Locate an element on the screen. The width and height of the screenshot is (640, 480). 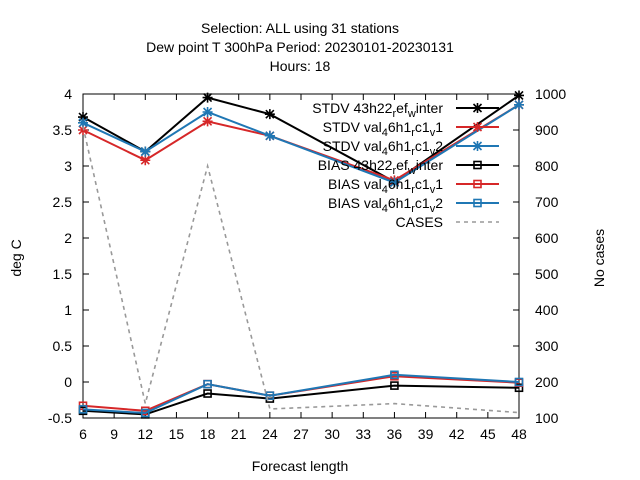
x-tick-label: 24 is located at coordinates (270, 434).